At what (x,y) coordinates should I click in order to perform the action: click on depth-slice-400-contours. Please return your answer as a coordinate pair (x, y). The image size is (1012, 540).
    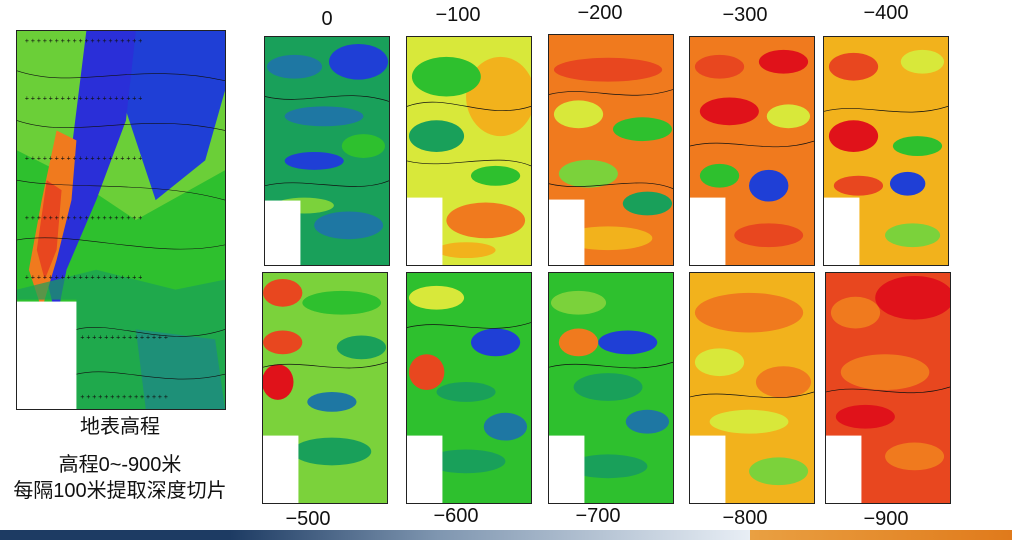
    Looking at the image, I should click on (886, 151).